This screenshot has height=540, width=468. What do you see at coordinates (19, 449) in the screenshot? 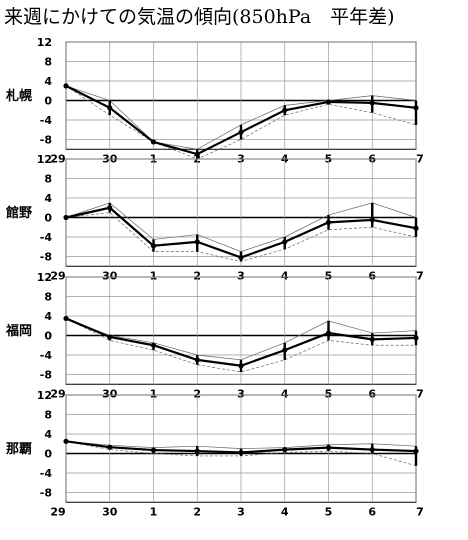
I see `station-label: 那覇` at bounding box center [19, 449].